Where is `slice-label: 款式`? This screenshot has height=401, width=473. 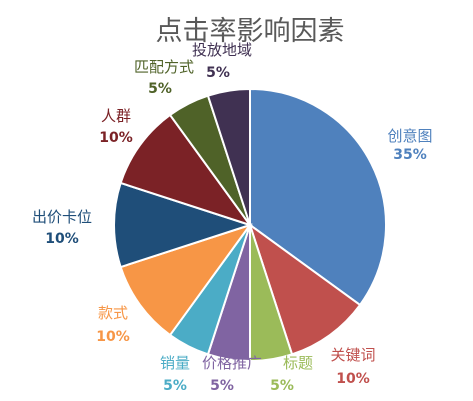 slice-label: 款式 is located at coordinates (113, 313).